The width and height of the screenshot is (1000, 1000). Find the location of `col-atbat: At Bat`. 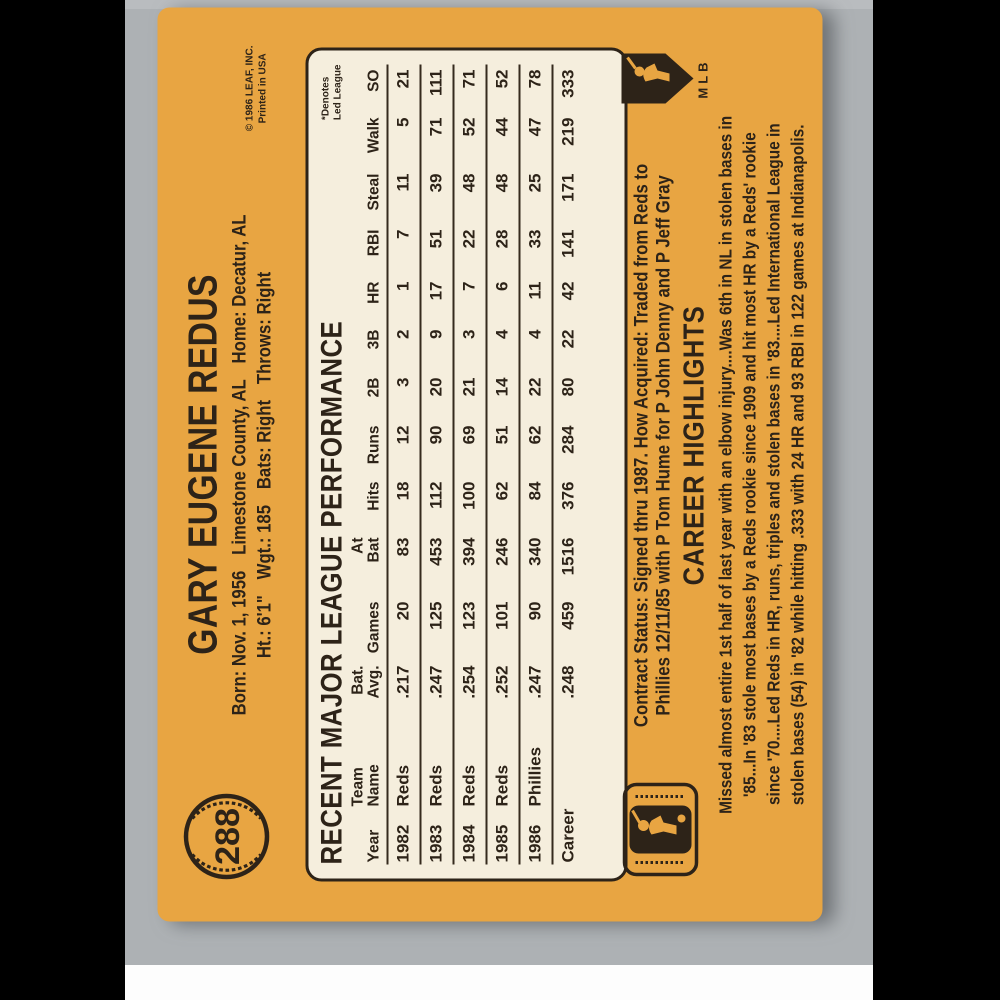

col-atbat: At Bat is located at coordinates (366, 550).